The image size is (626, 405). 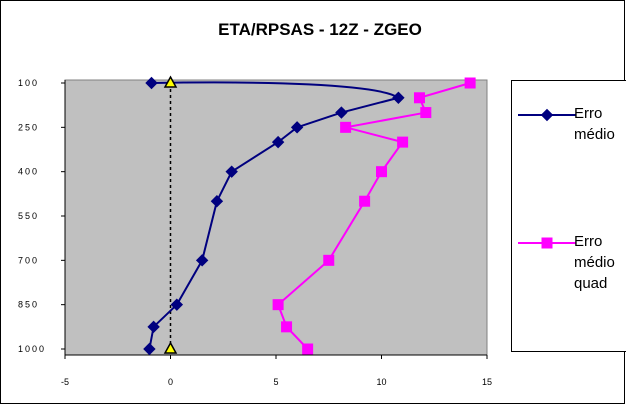 I want to click on y-tick-label: 100, so click(x=28, y=83).